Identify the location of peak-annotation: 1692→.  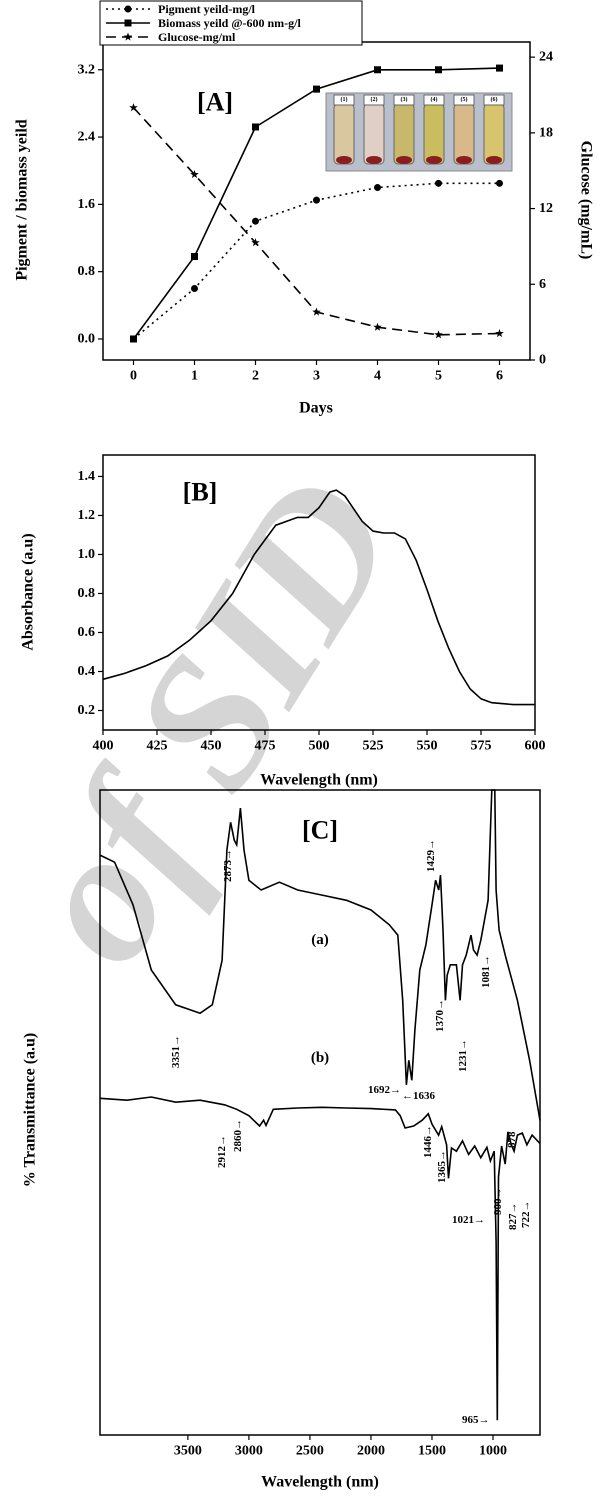
(384, 1090).